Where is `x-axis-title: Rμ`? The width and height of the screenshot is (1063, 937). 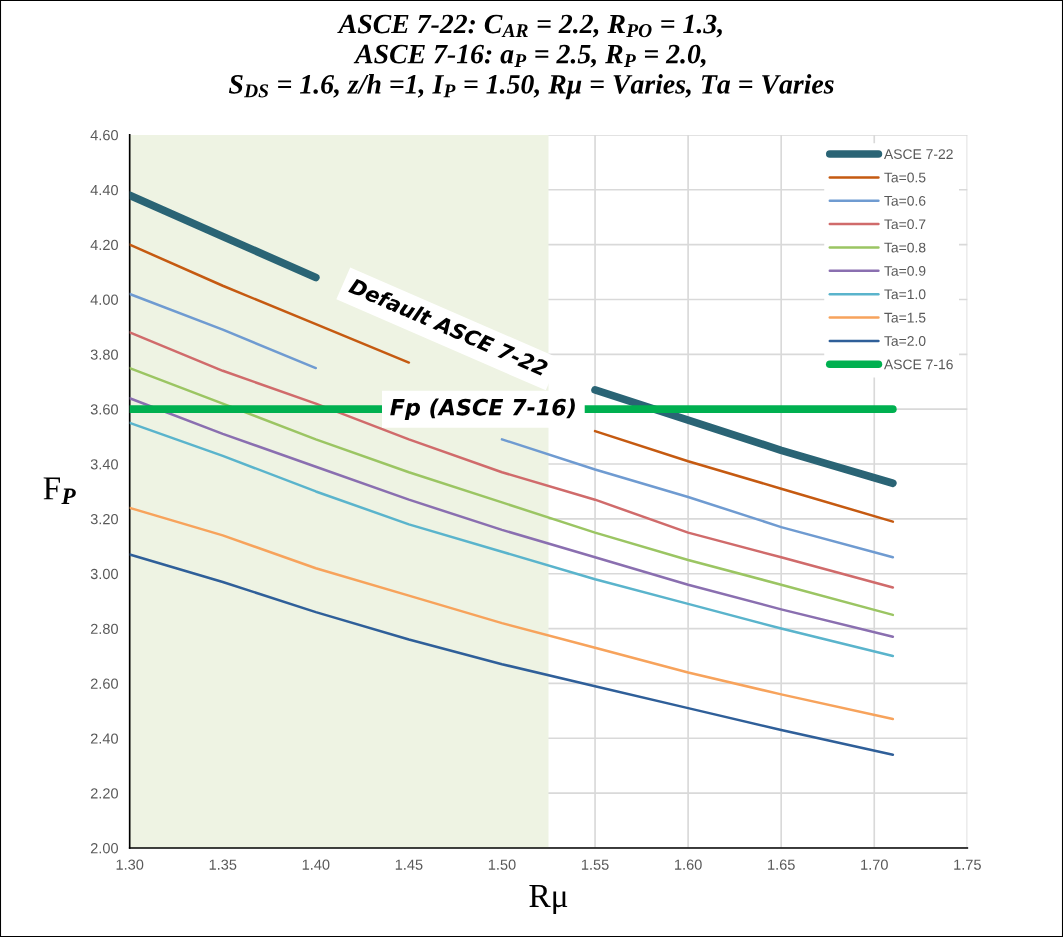
x-axis-title: Rμ is located at coordinates (548, 900).